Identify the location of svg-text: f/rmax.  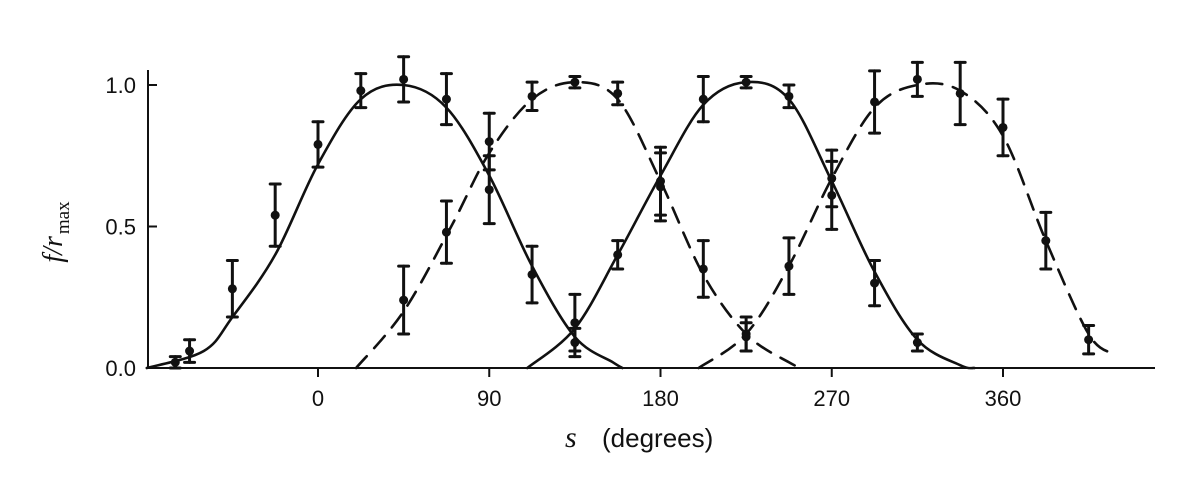
(56, 232).